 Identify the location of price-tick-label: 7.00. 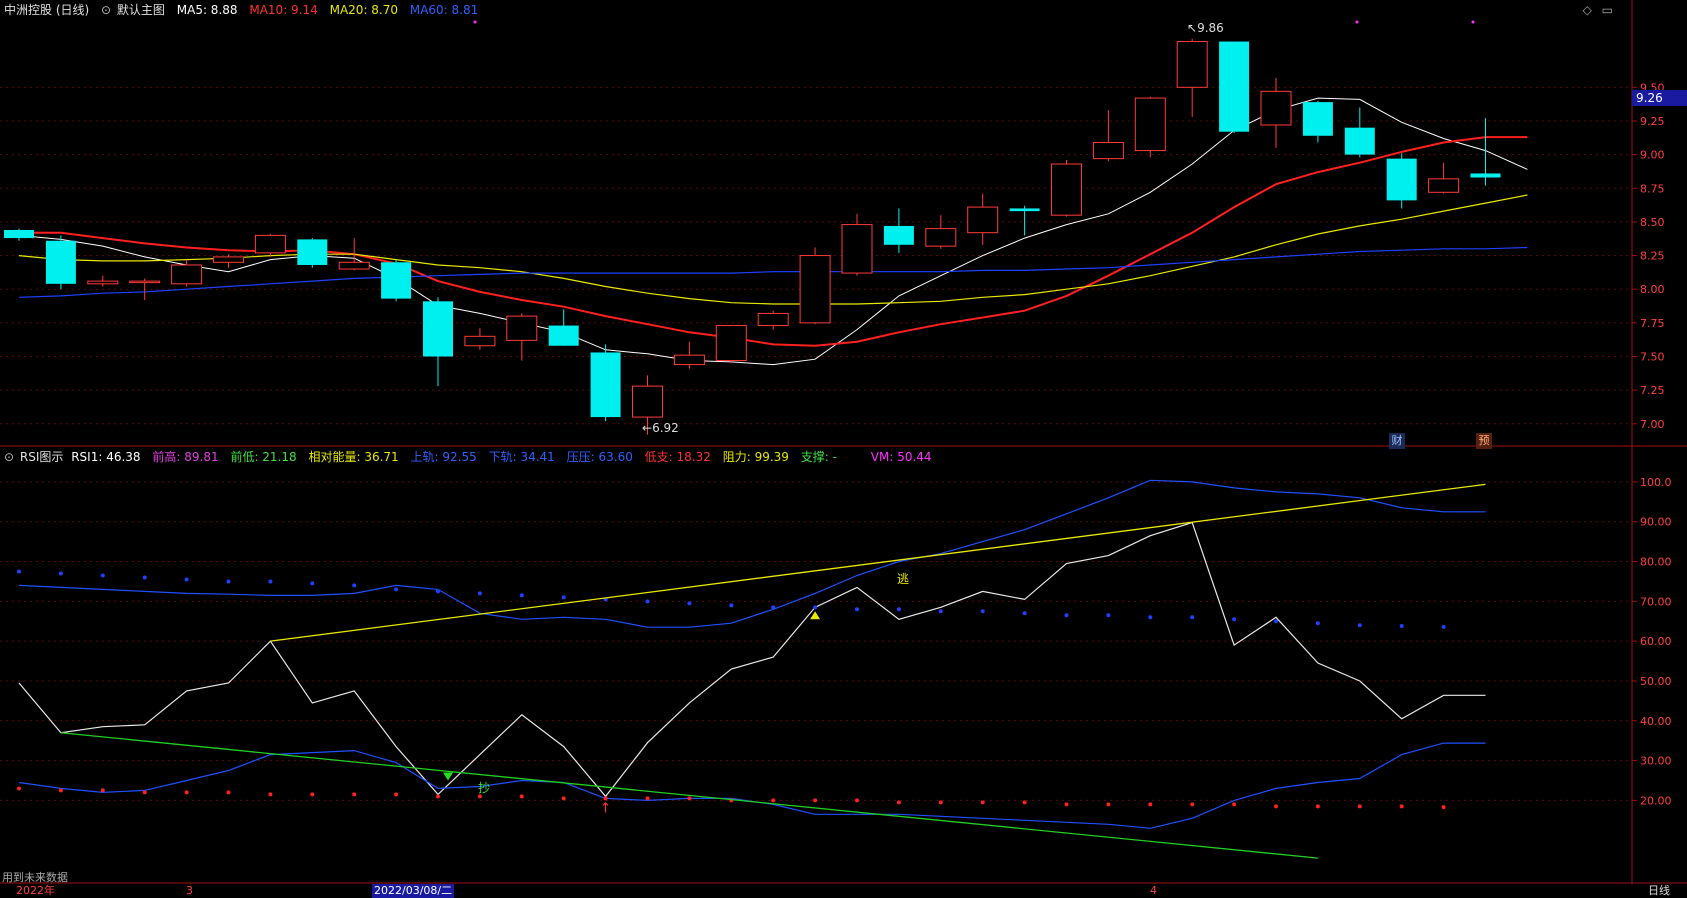
(1652, 424).